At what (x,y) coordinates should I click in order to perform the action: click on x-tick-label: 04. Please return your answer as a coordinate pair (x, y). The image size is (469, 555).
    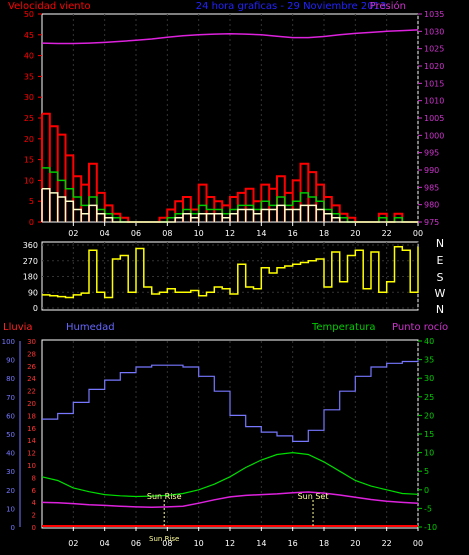
    Looking at the image, I should click on (105, 233).